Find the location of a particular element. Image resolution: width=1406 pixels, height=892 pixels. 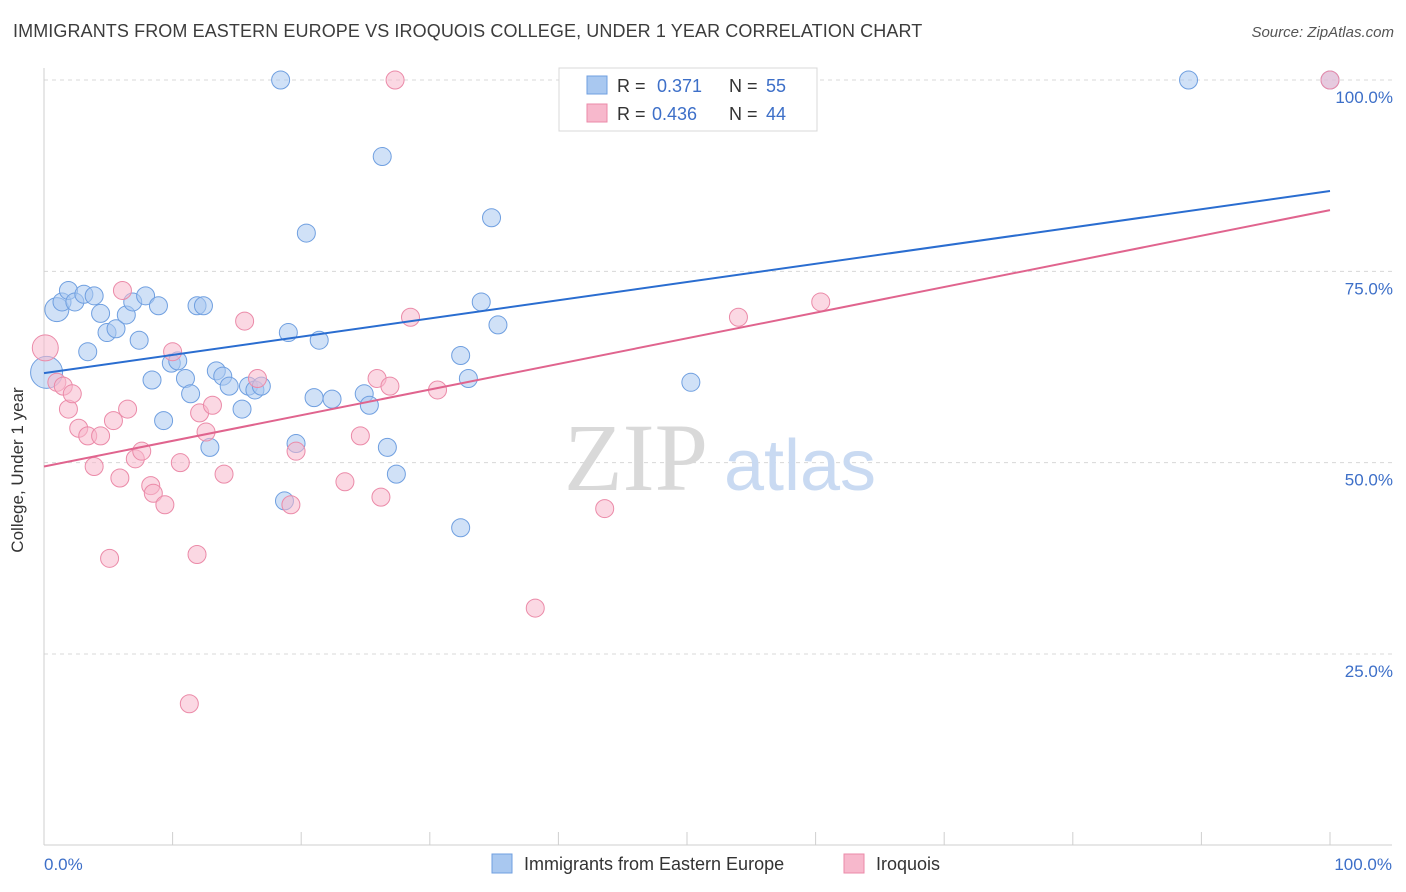

legend-n-label-blue: N = is located at coordinates (743, 86).